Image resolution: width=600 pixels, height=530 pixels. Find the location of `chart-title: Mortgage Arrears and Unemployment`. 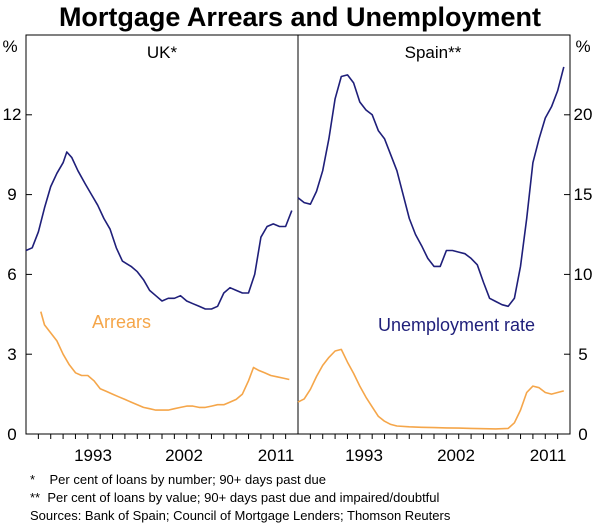

chart-title: Mortgage Arrears and Unemployment is located at coordinates (300, 17).